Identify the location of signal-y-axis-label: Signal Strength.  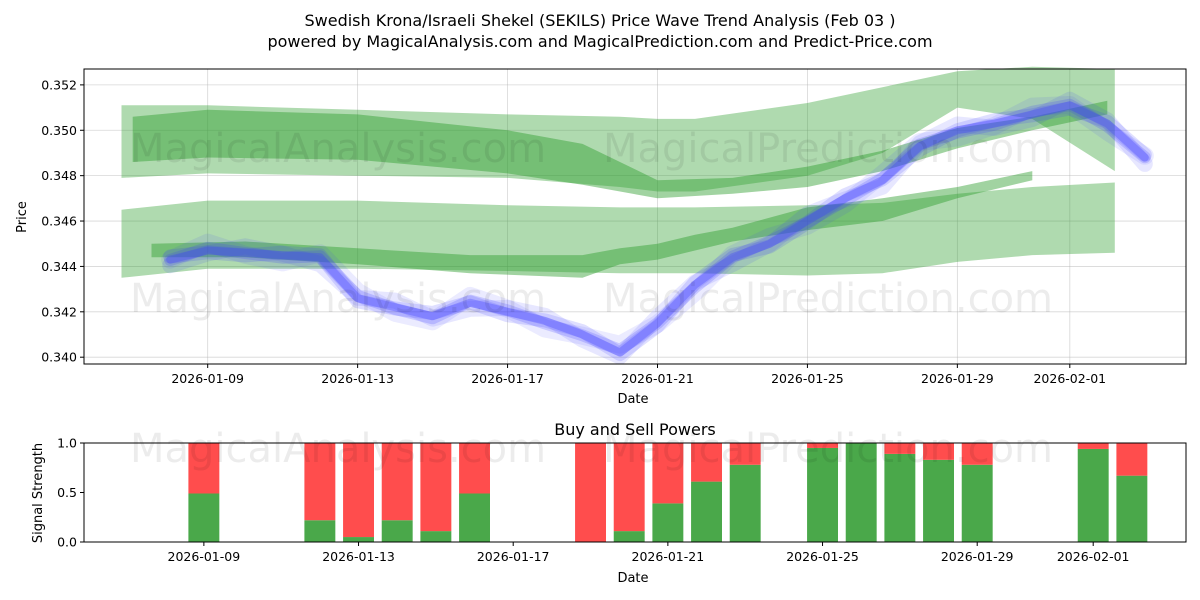
(38, 493).